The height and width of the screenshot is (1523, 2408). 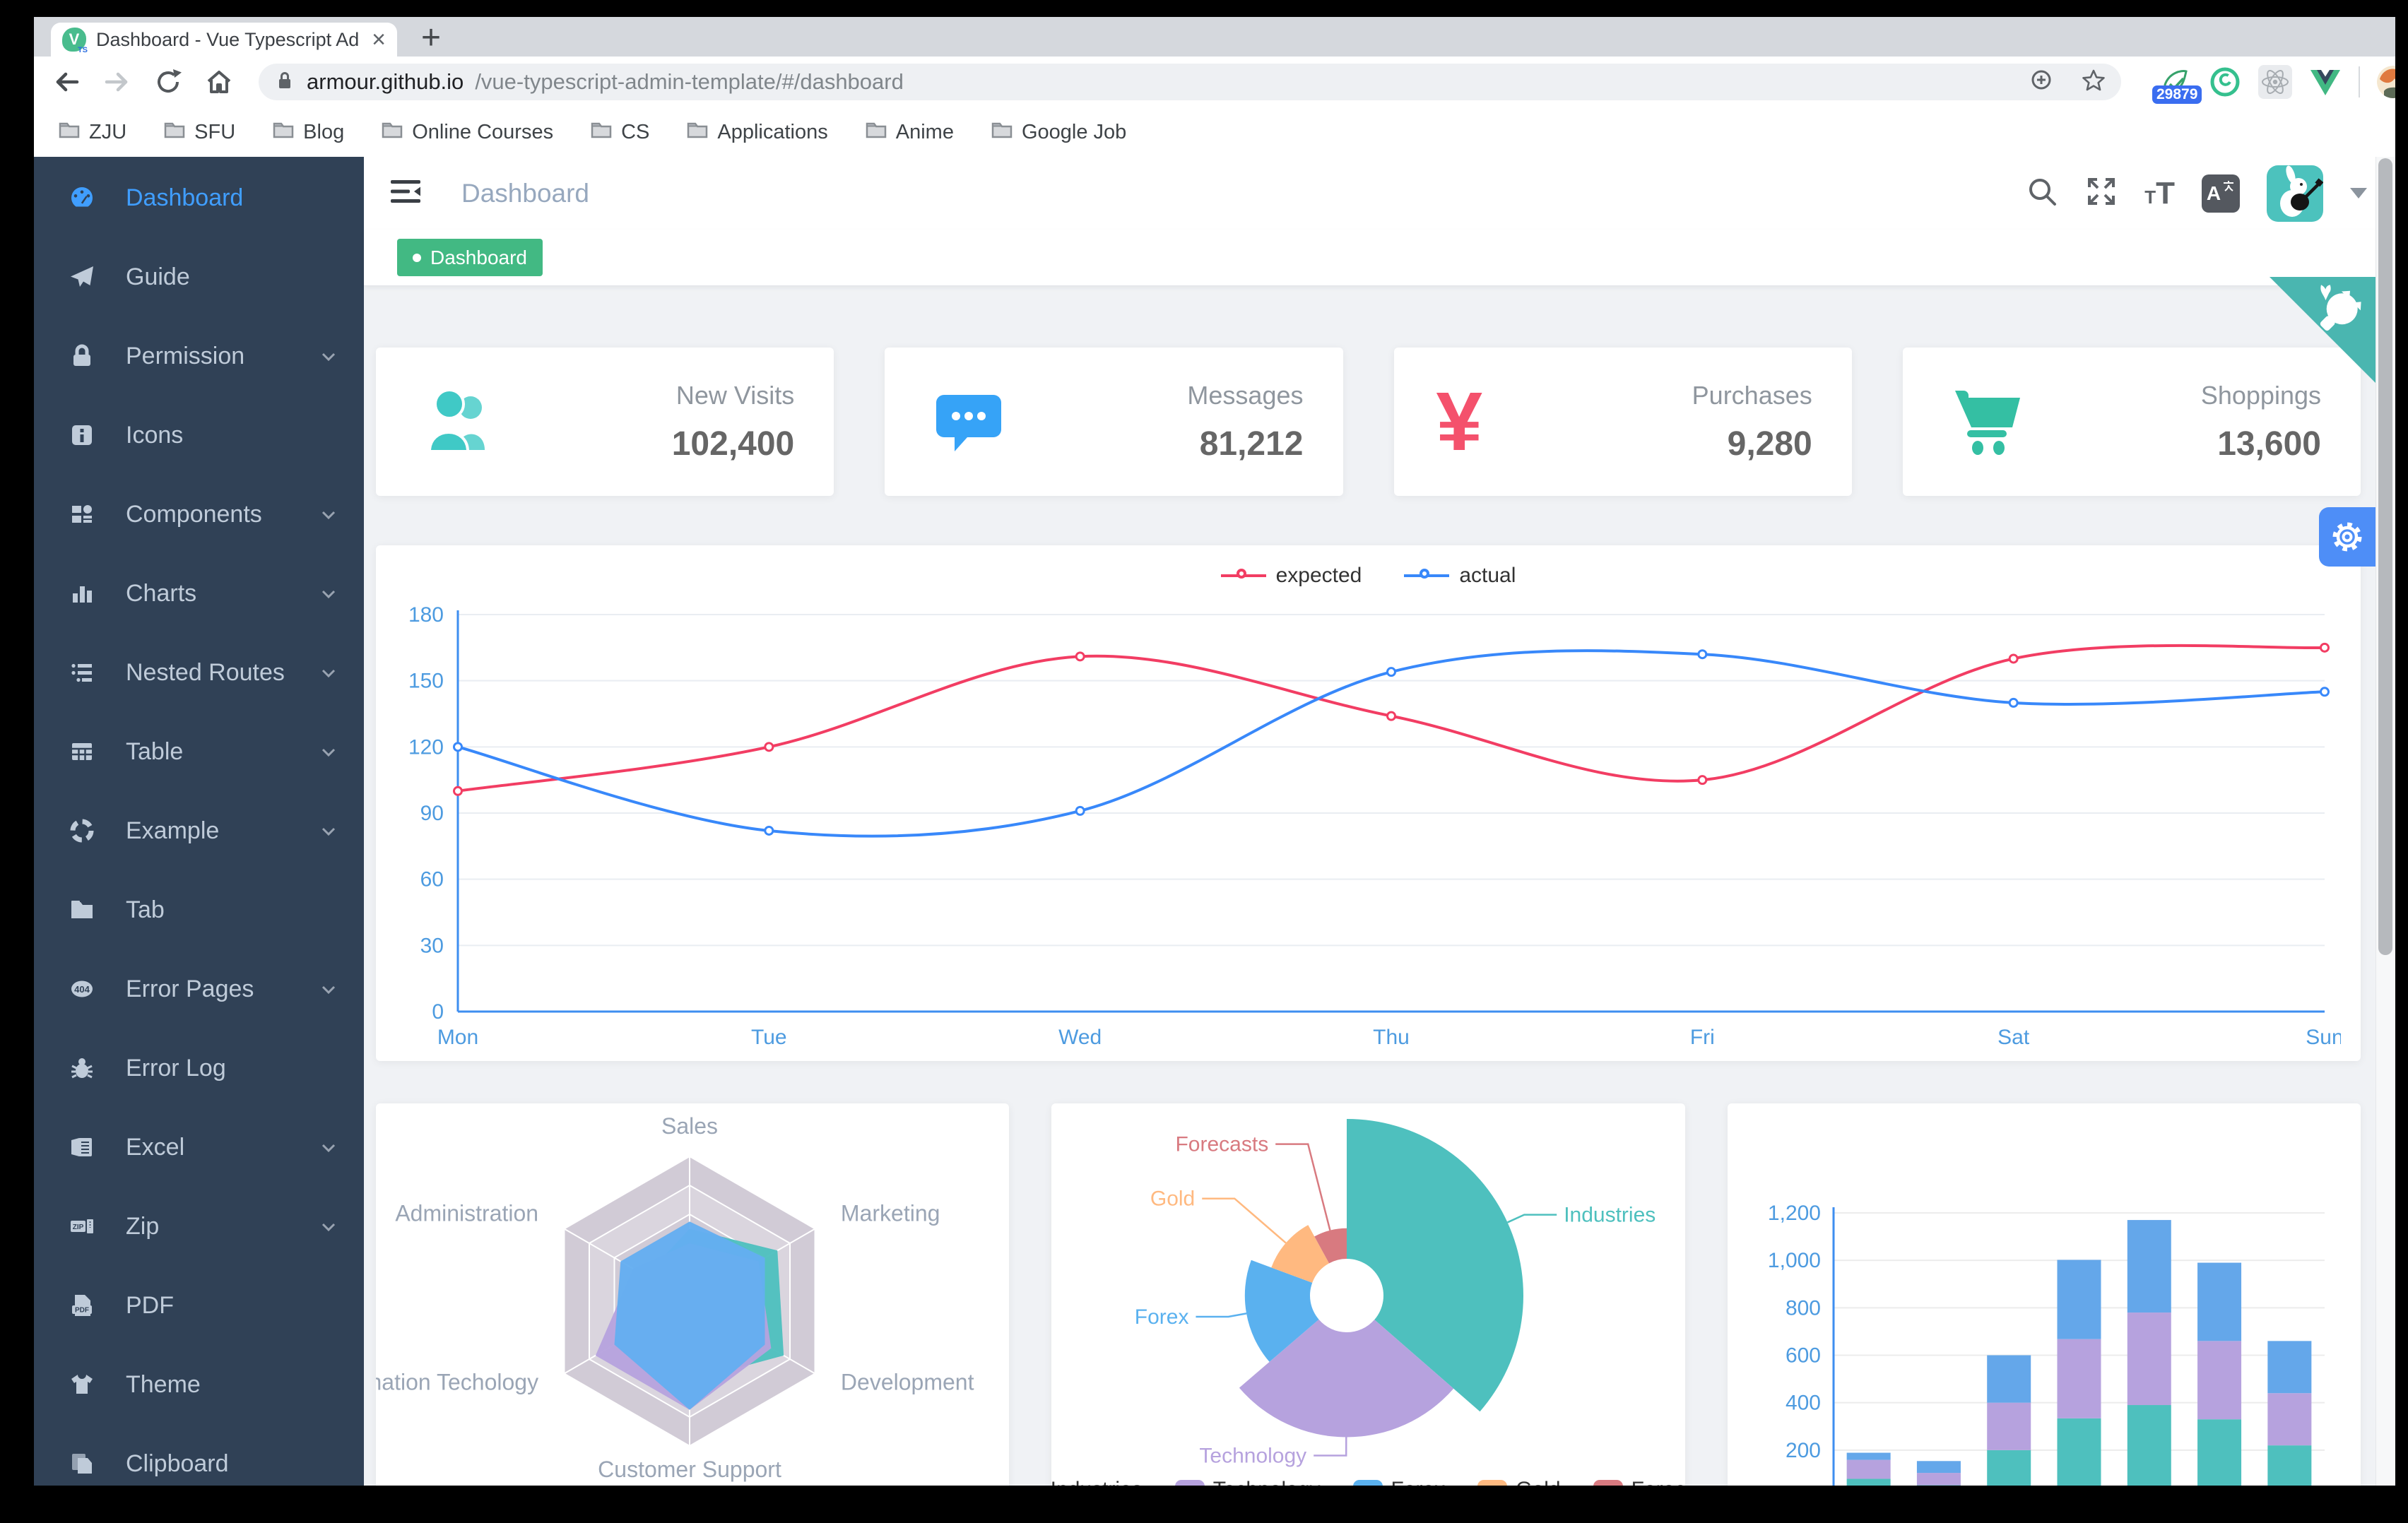 What do you see at coordinates (2177, 85) in the screenshot?
I see `clipper-extension-icon: 29879` at bounding box center [2177, 85].